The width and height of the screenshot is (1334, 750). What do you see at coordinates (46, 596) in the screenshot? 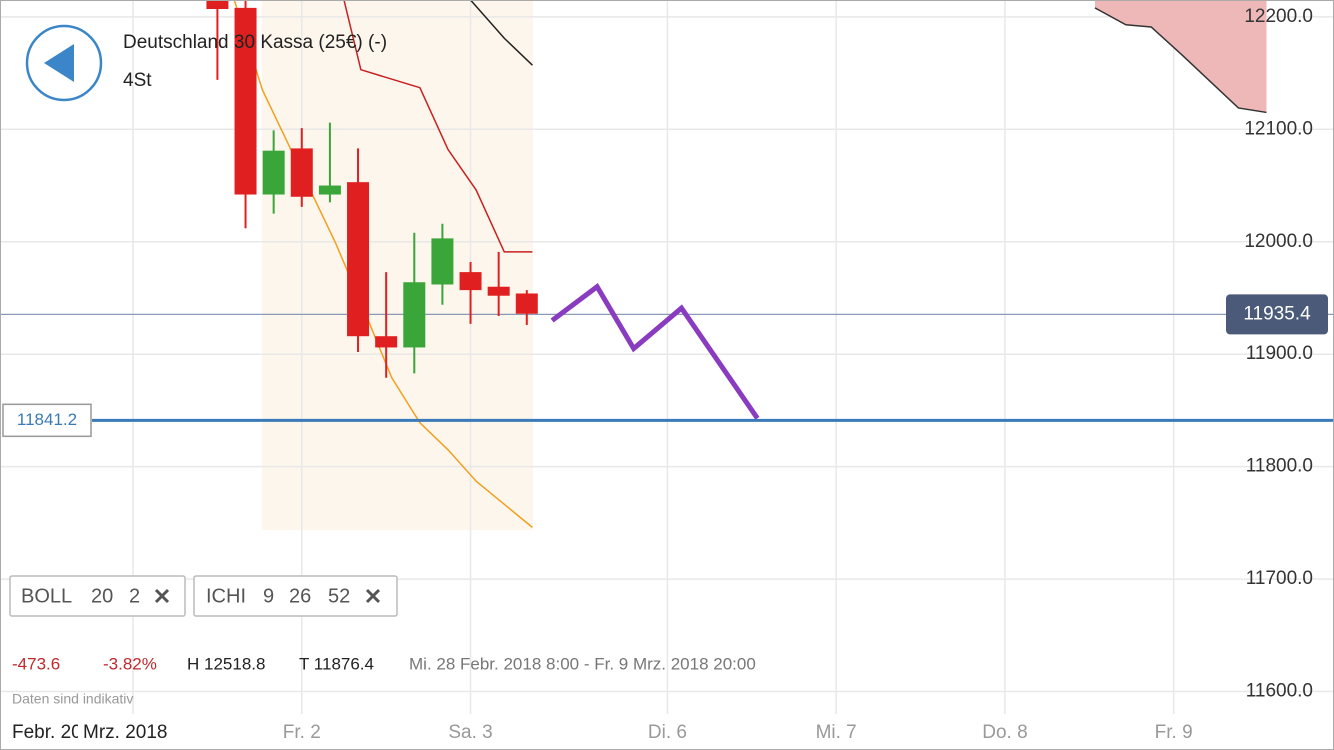
I see `indicator-name: BOLL` at bounding box center [46, 596].